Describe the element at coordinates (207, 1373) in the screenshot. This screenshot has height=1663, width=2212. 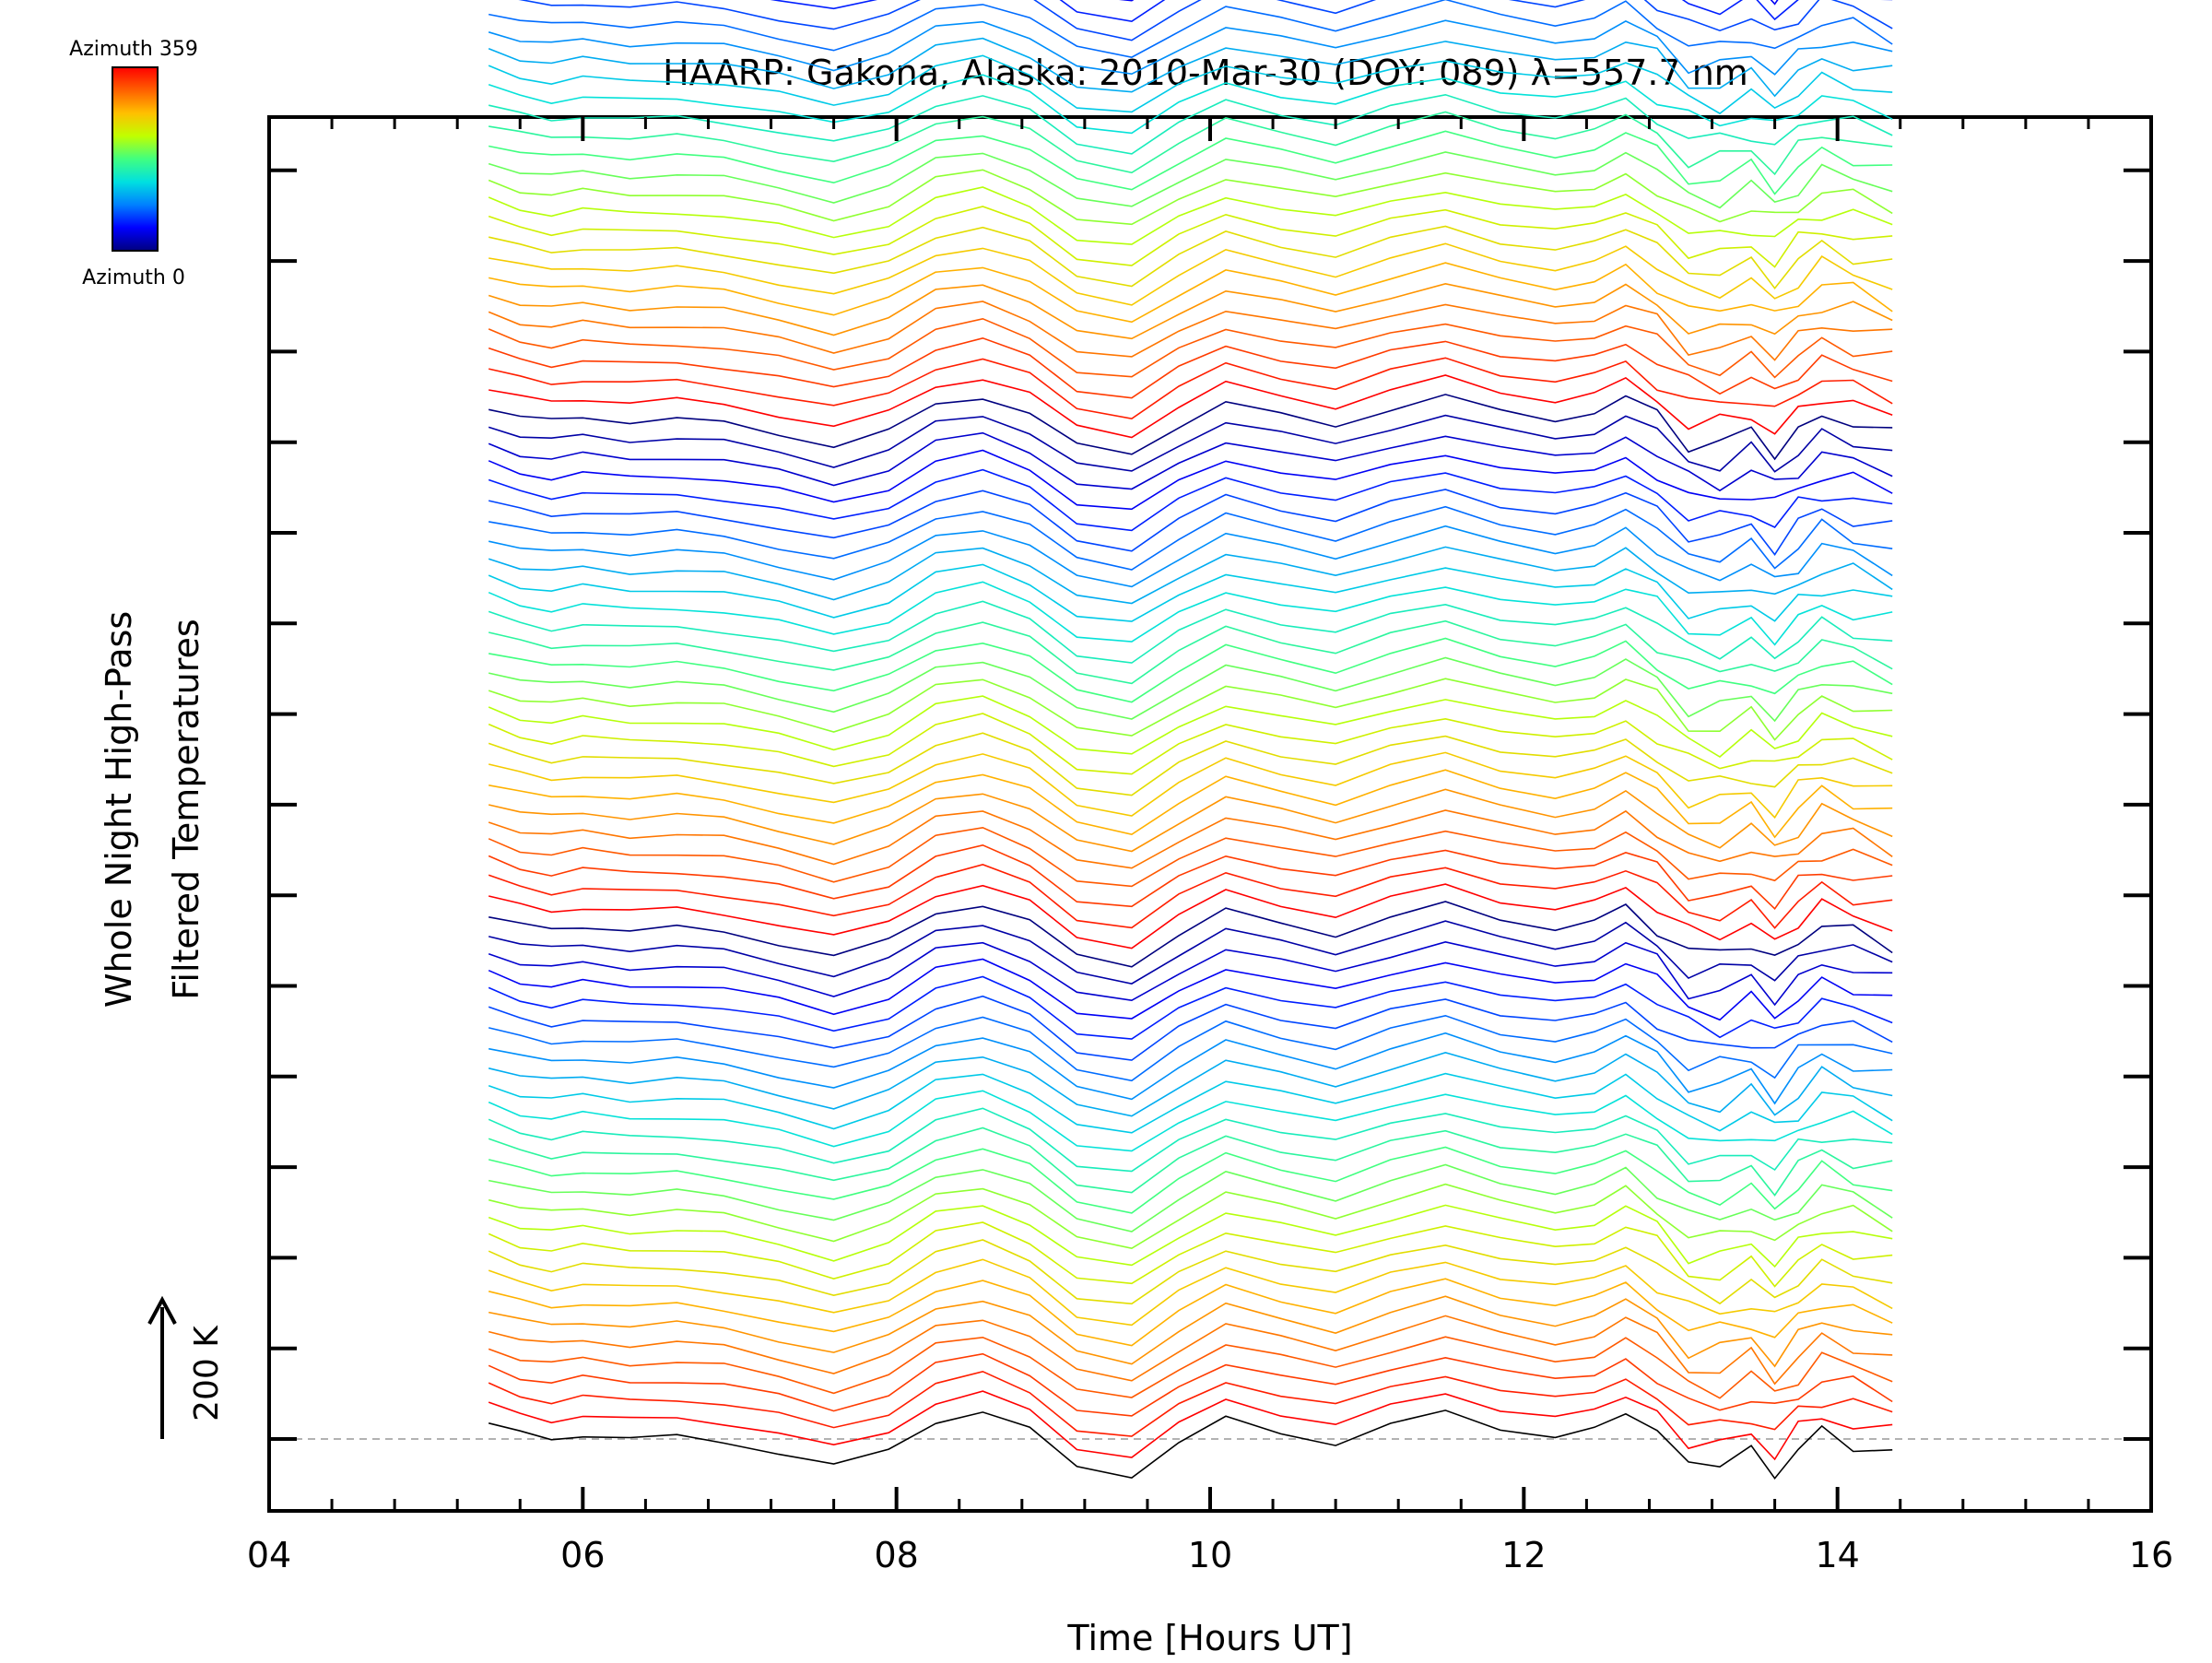
I see `scale-arrow-label: 200 K` at that location.